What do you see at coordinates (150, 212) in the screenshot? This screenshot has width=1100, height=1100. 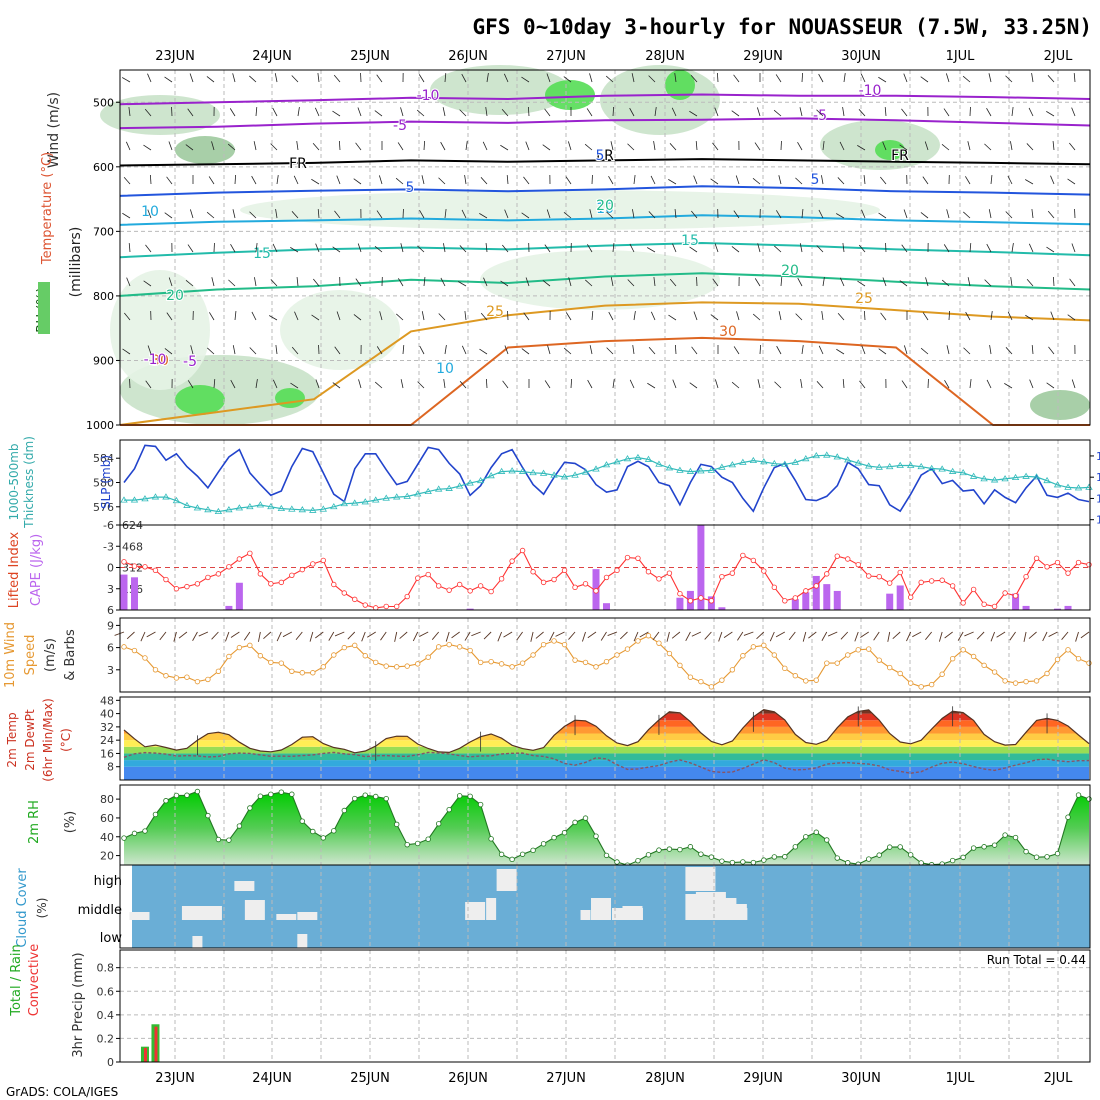 I see `isotherm-label: 10` at bounding box center [150, 212].